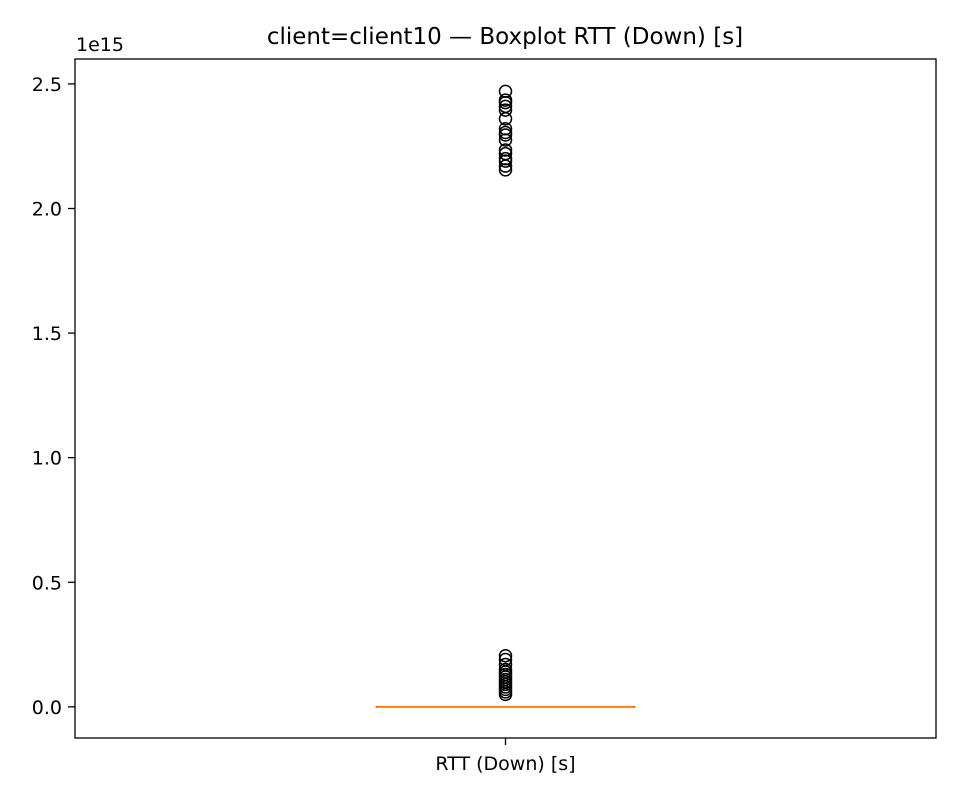  I want to click on y-tick-label: 0.5, so click(47, 583).